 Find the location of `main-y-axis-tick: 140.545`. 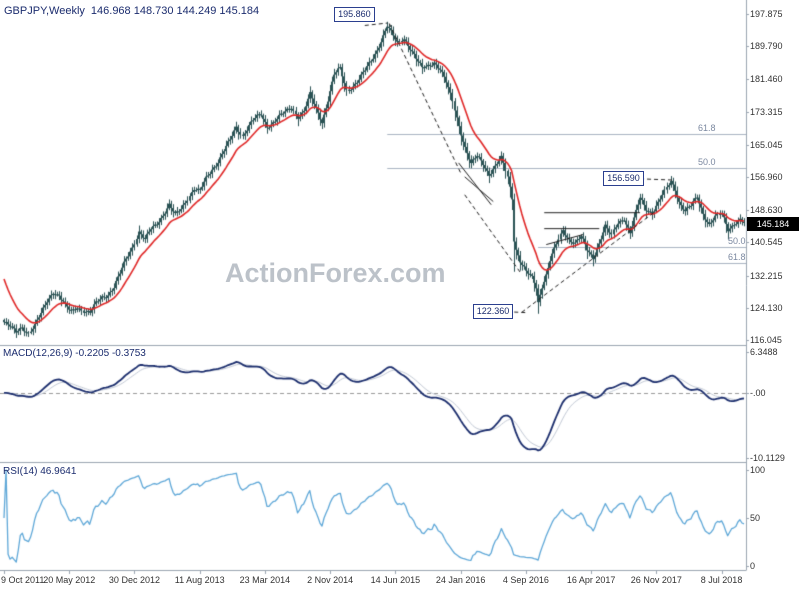

main-y-axis-tick: 140.545 is located at coordinates (766, 242).